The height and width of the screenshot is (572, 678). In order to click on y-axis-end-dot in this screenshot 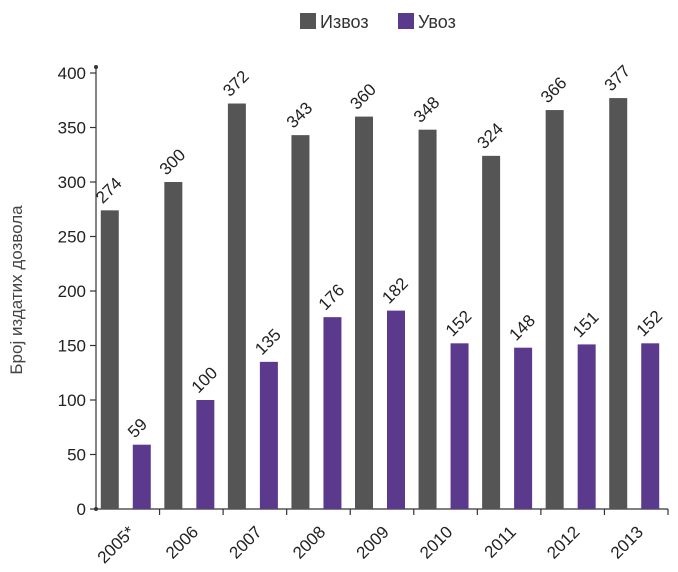, I will do `click(96, 67)`.